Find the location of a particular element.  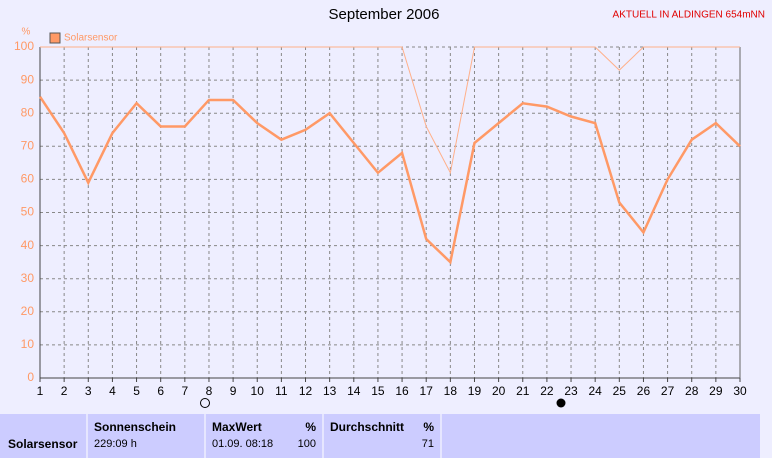

x-tick-label: 7 is located at coordinates (184, 391).